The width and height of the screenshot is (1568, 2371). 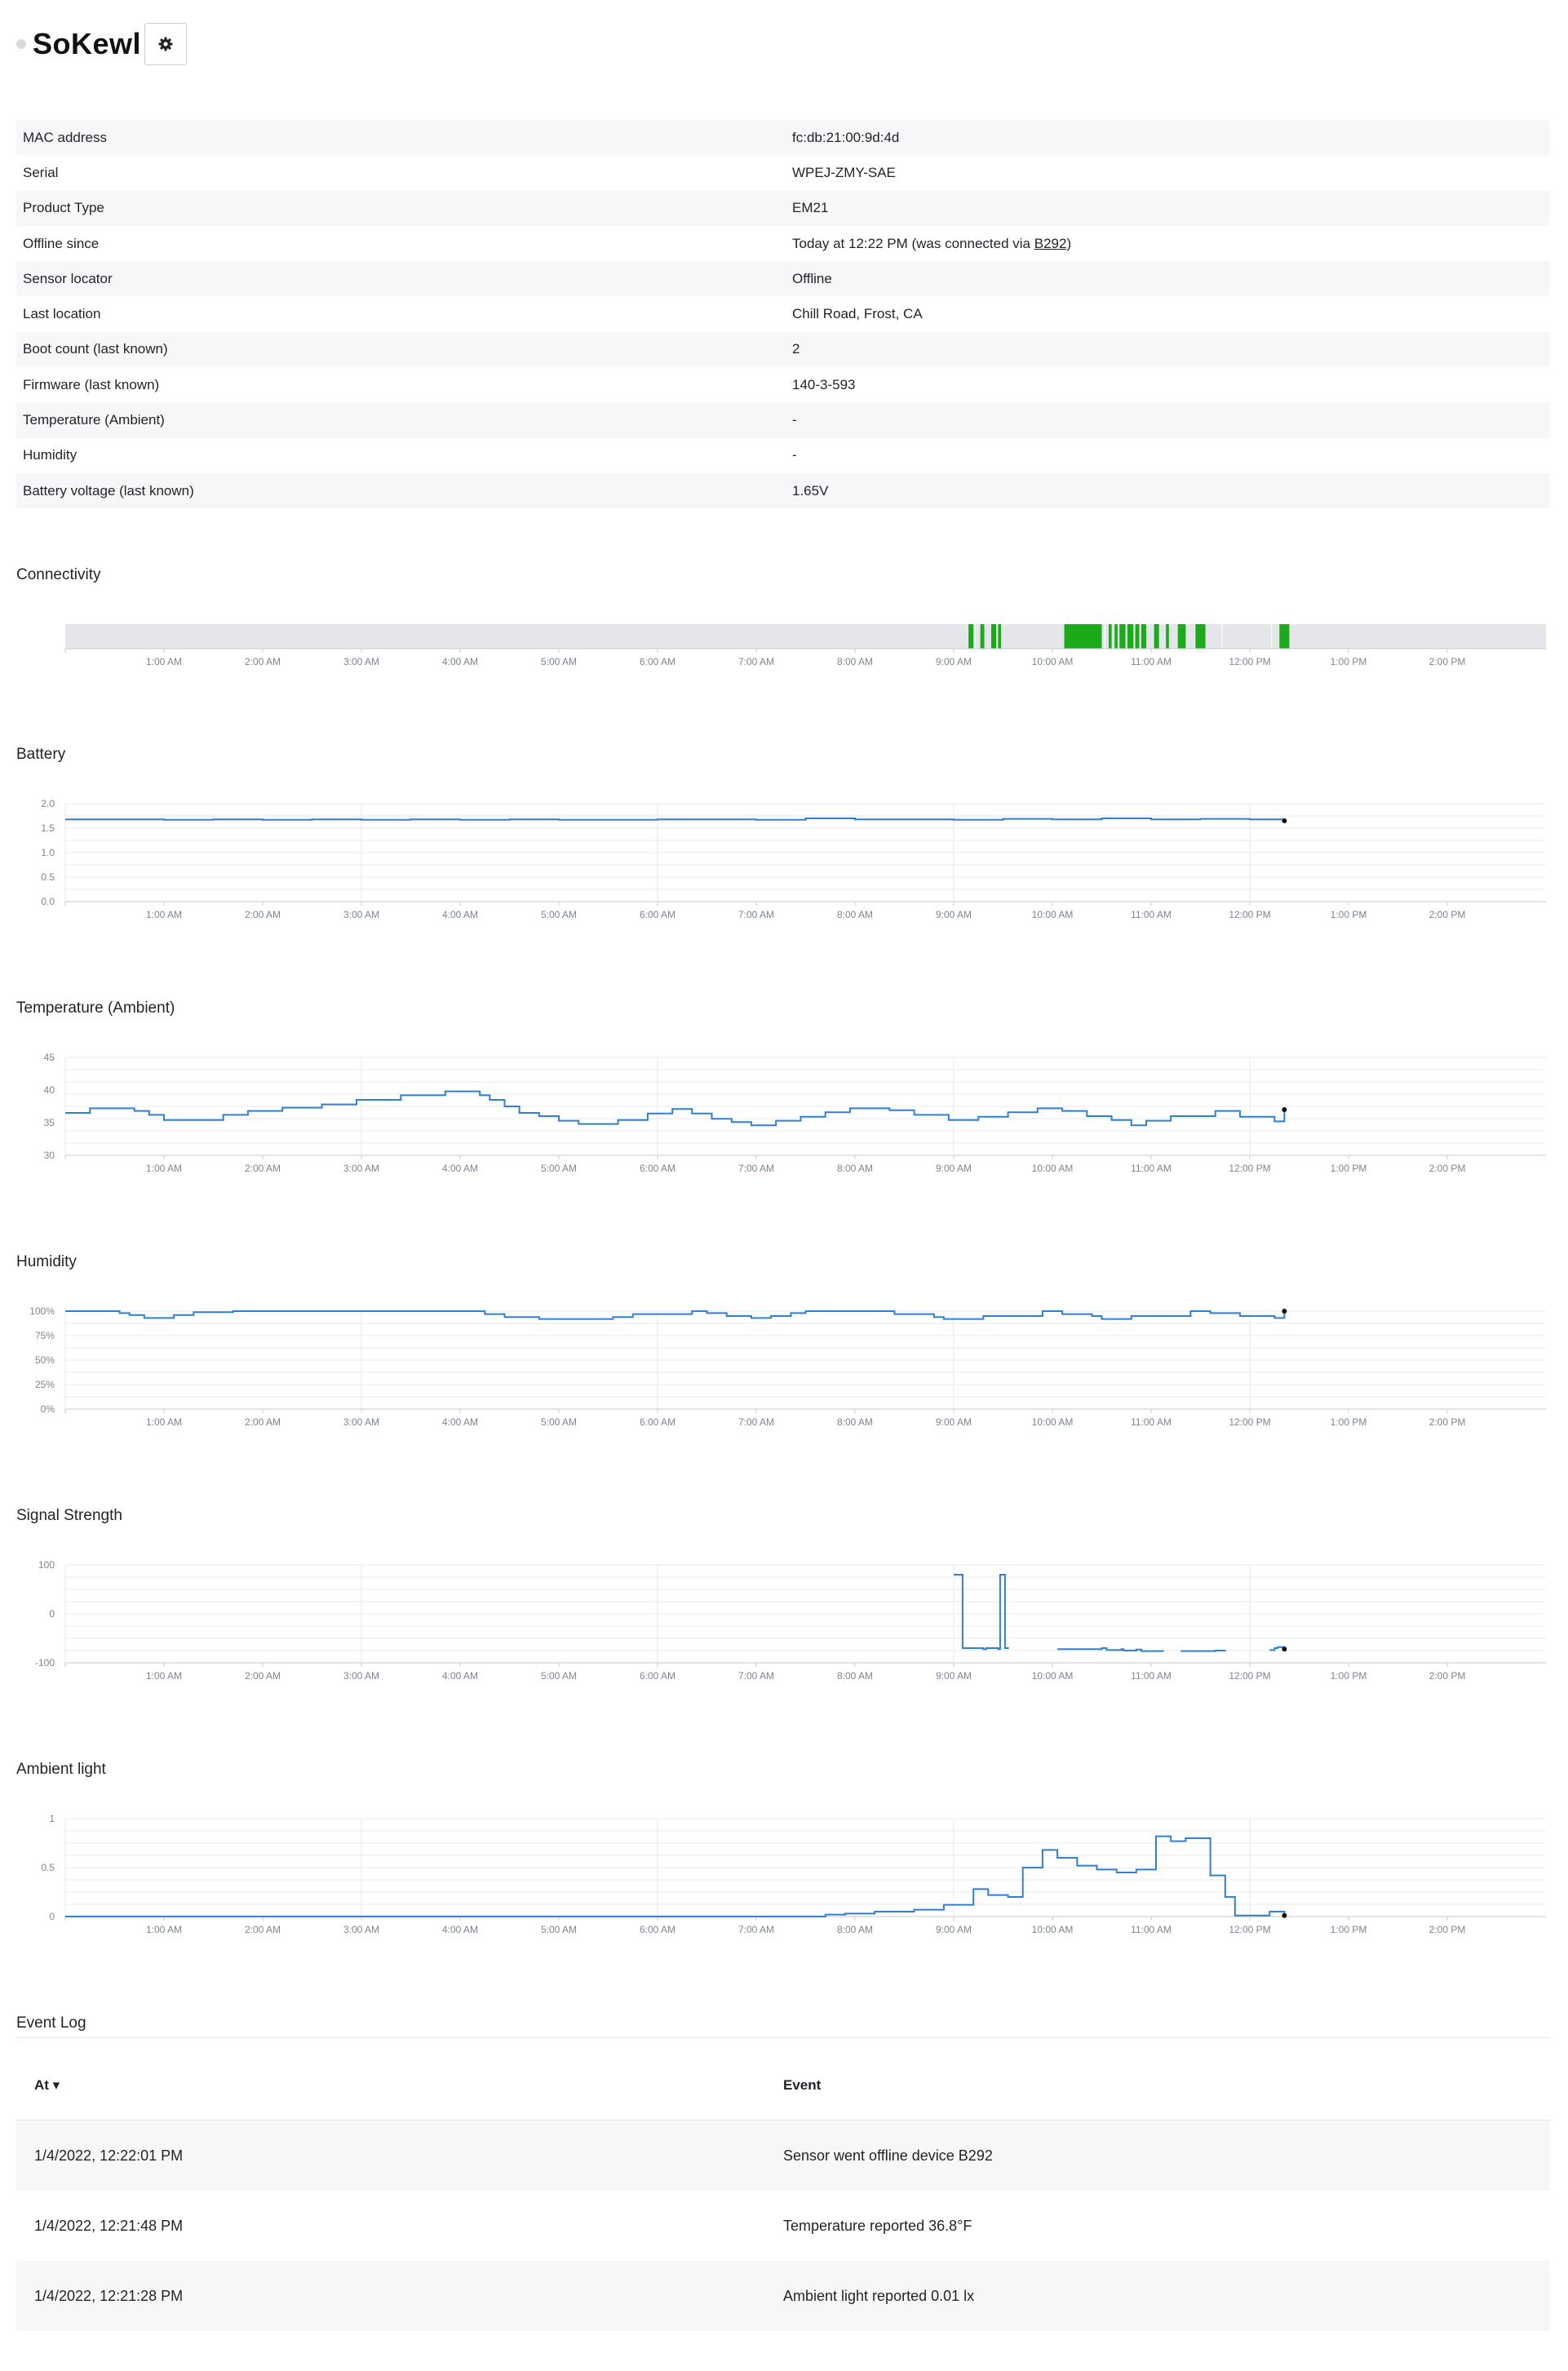 What do you see at coordinates (102, 44) in the screenshot?
I see `device-header: SoKewl` at bounding box center [102, 44].